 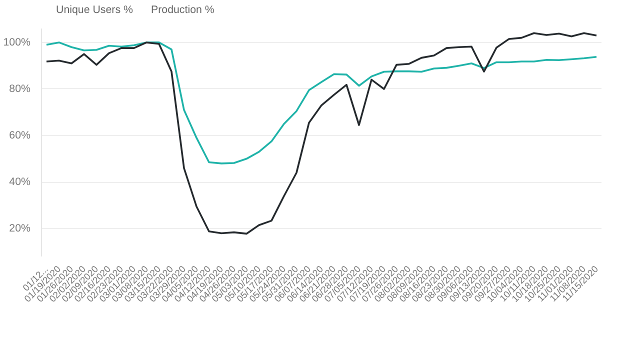 What do you see at coordinates (20, 182) in the screenshot?
I see `y-tick-label: 40%` at bounding box center [20, 182].